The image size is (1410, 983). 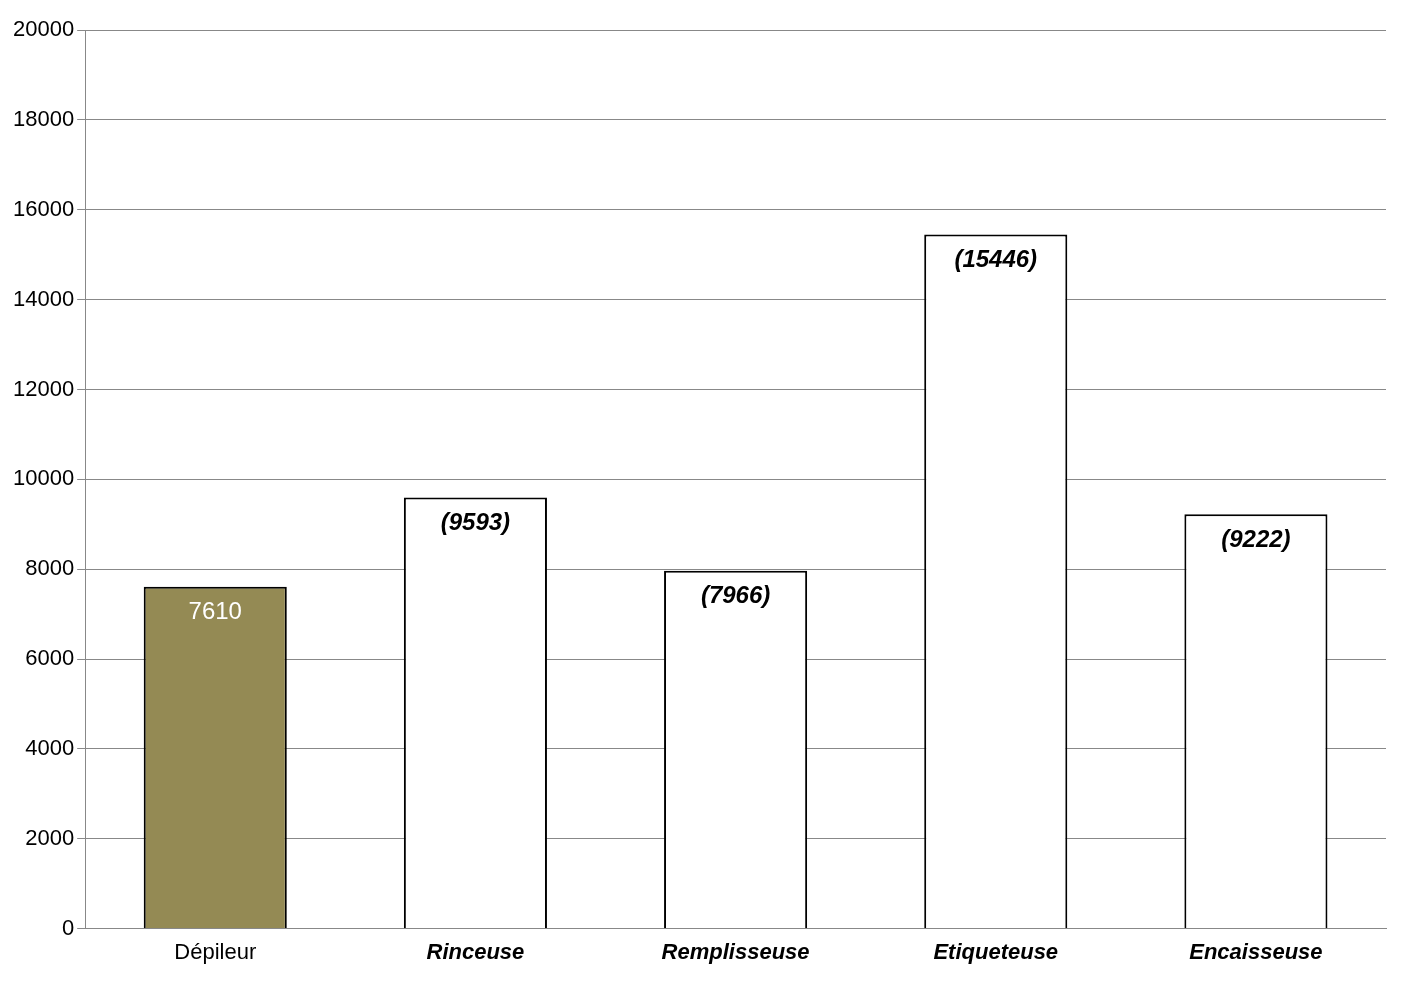 What do you see at coordinates (996, 259) in the screenshot?
I see `data-label: (15446)` at bounding box center [996, 259].